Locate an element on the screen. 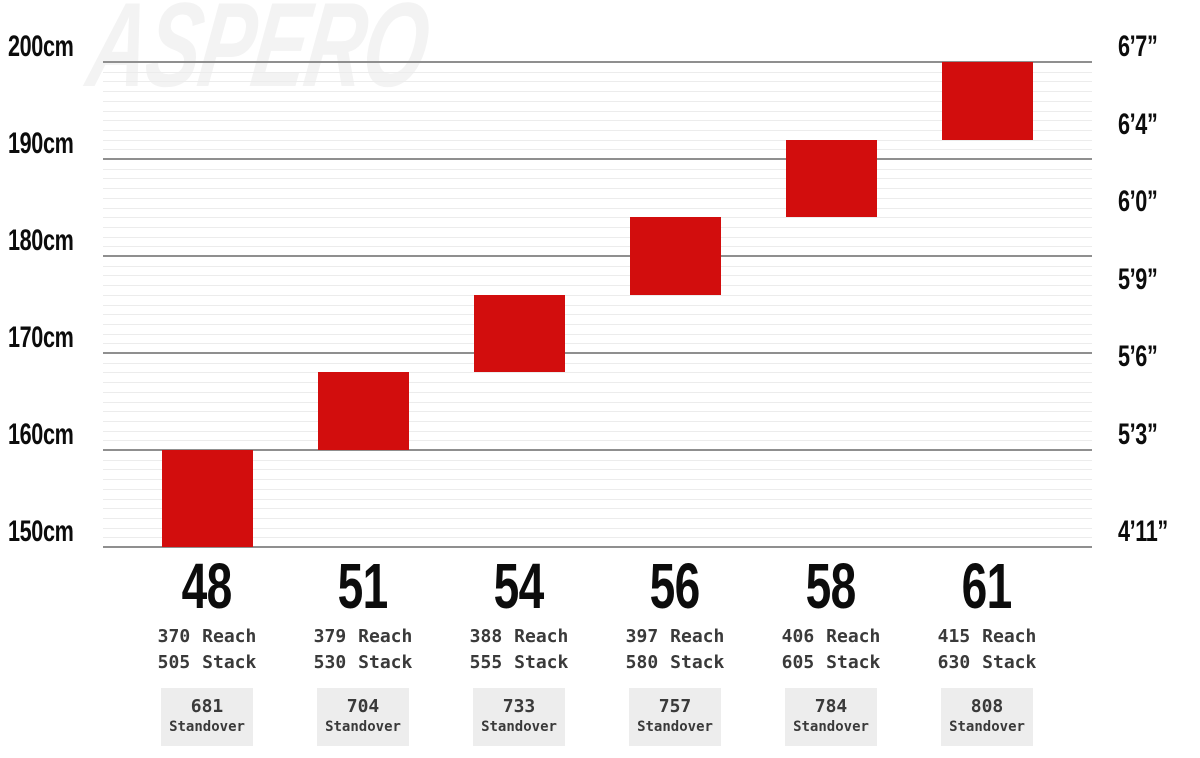 The height and width of the screenshot is (758, 1200). frame-size-text: 54 is located at coordinates (519, 586).